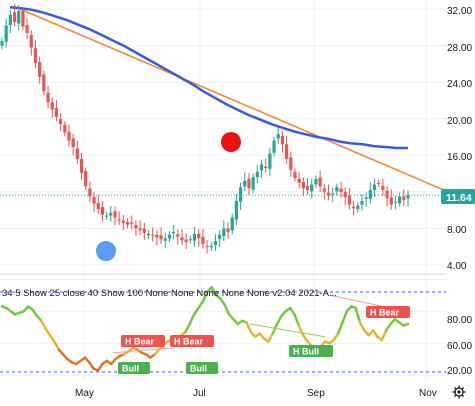 This screenshot has width=475, height=406. Describe the element at coordinates (198, 369) in the screenshot. I see `badge-label: Bull` at that location.